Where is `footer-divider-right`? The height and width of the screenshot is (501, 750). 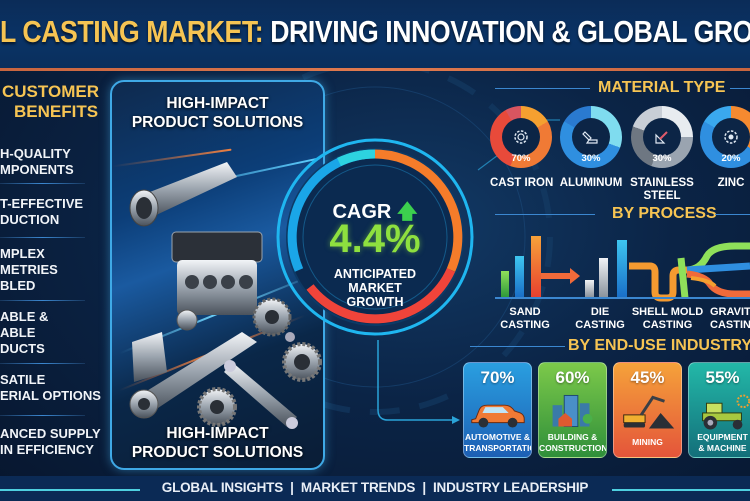 footer-divider-right is located at coordinates (681, 490).